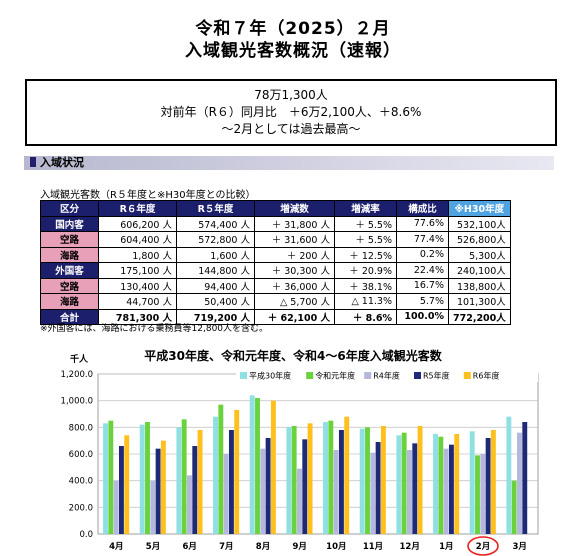  Describe the element at coordinates (273, 467) in the screenshot. I see `bar-8月-R6年度` at that location.